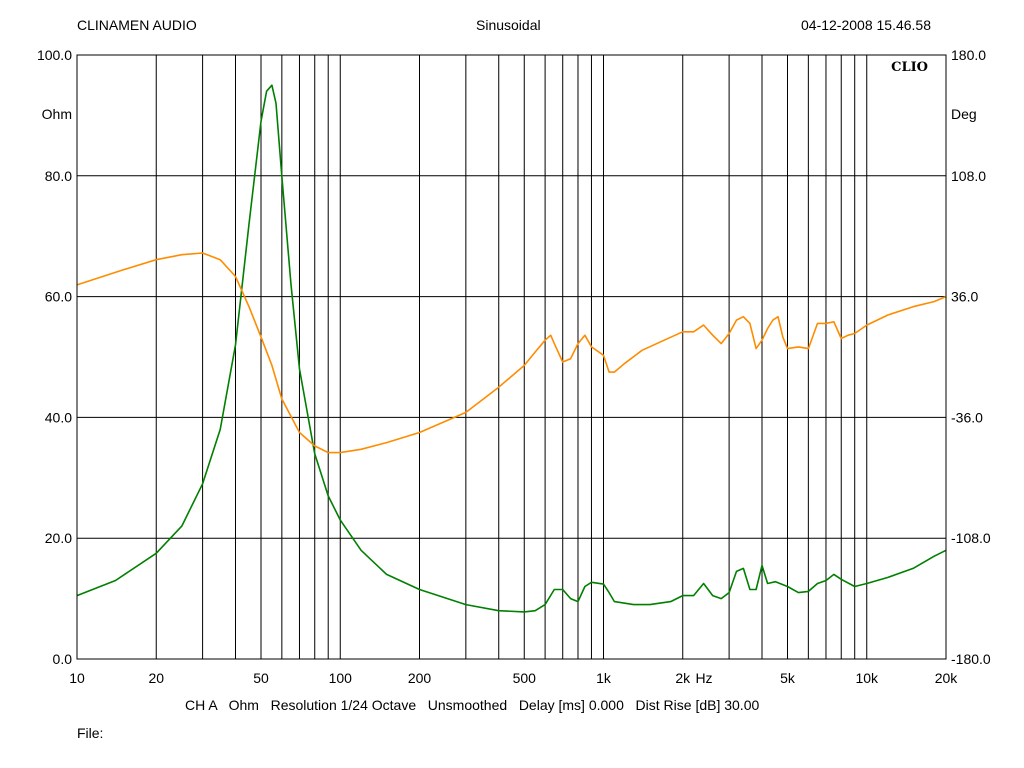  I want to click on clio-brand-logo: CLIO, so click(909, 67).